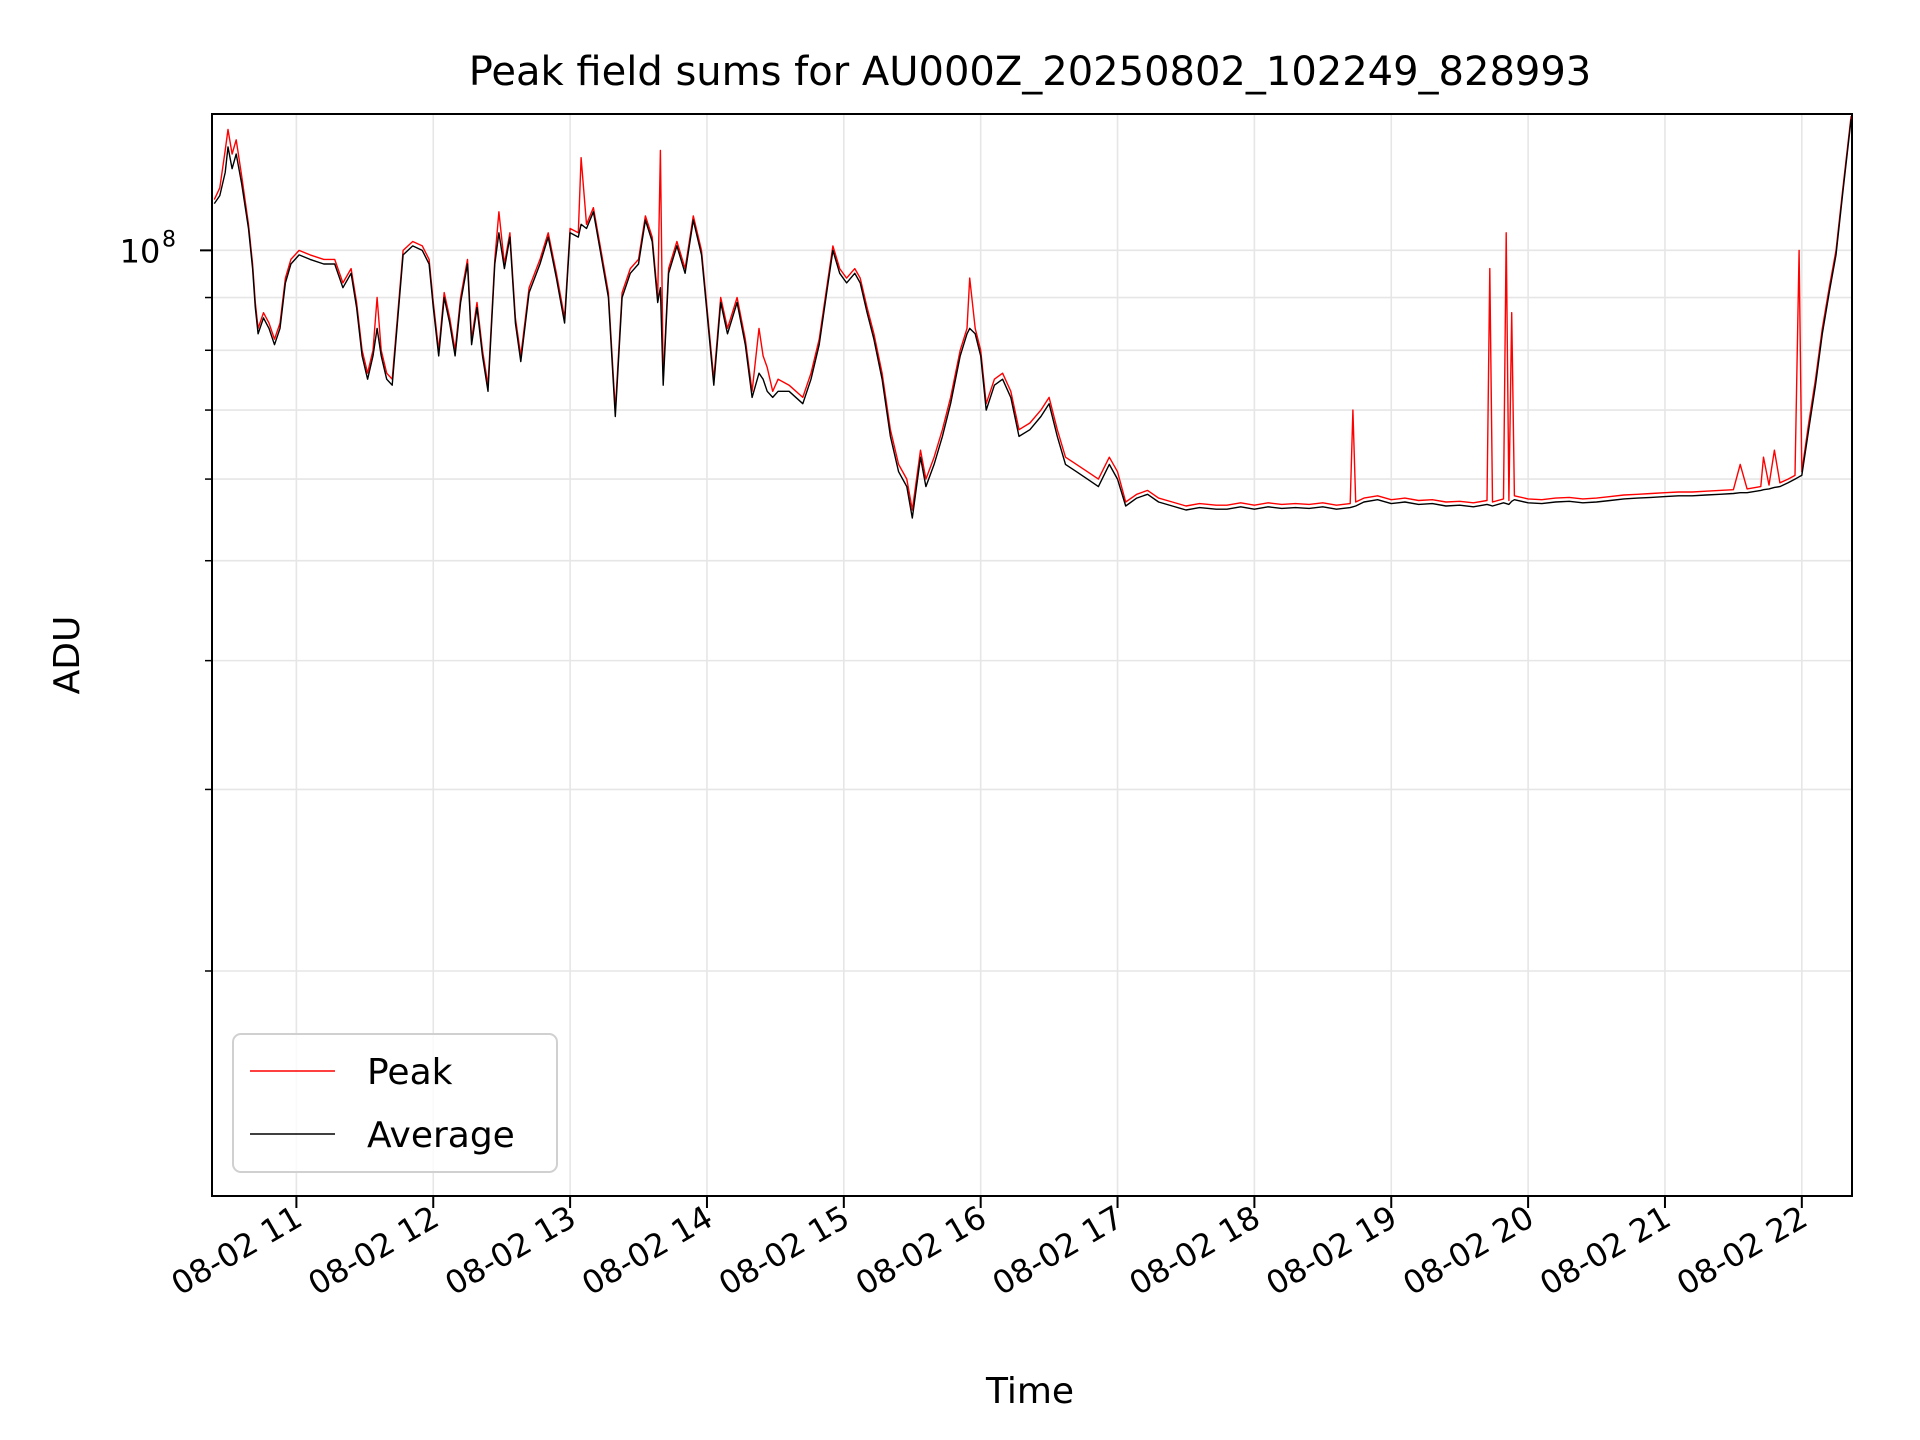 This screenshot has height=1440, width=1920. Describe the element at coordinates (67, 655) in the screenshot. I see `y-axis-label: ADU` at that location.